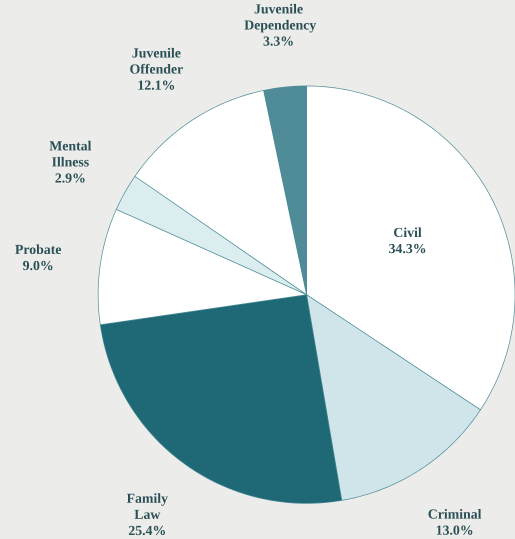 This screenshot has width=515, height=539. Describe the element at coordinates (280, 18) in the screenshot. I see `slice-label: Juvenile Dependency` at that location.